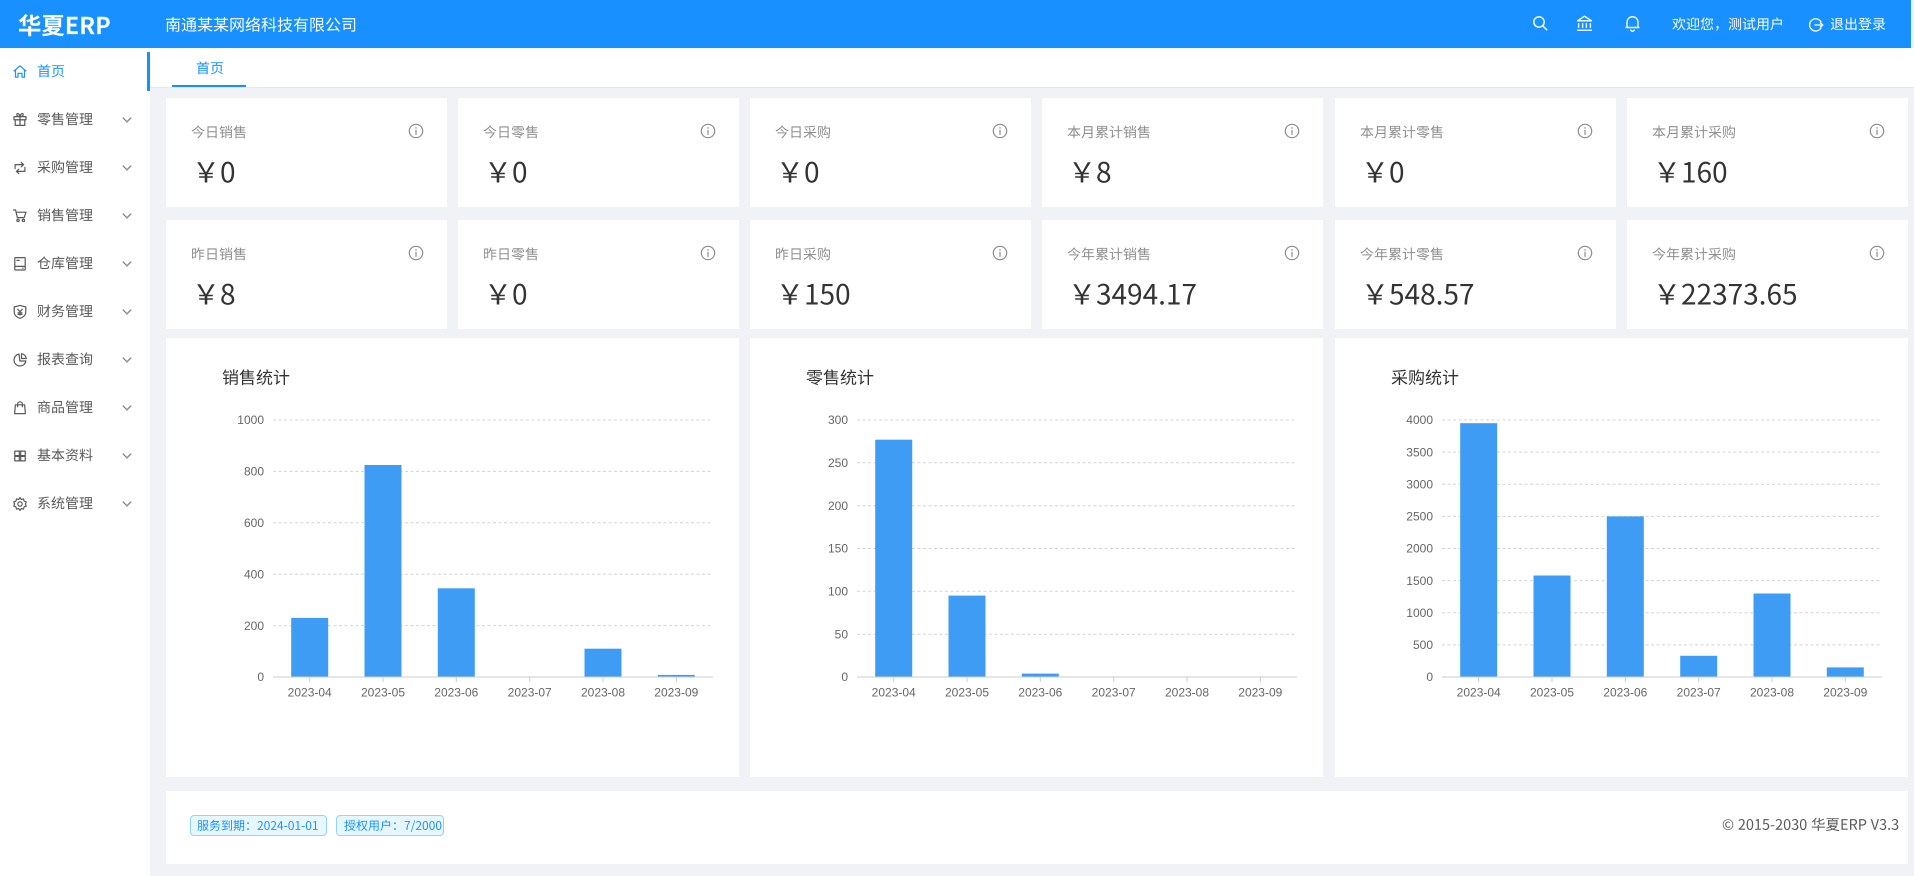 The height and width of the screenshot is (876, 1914). I want to click on svg-text: 3500, so click(1419, 452).